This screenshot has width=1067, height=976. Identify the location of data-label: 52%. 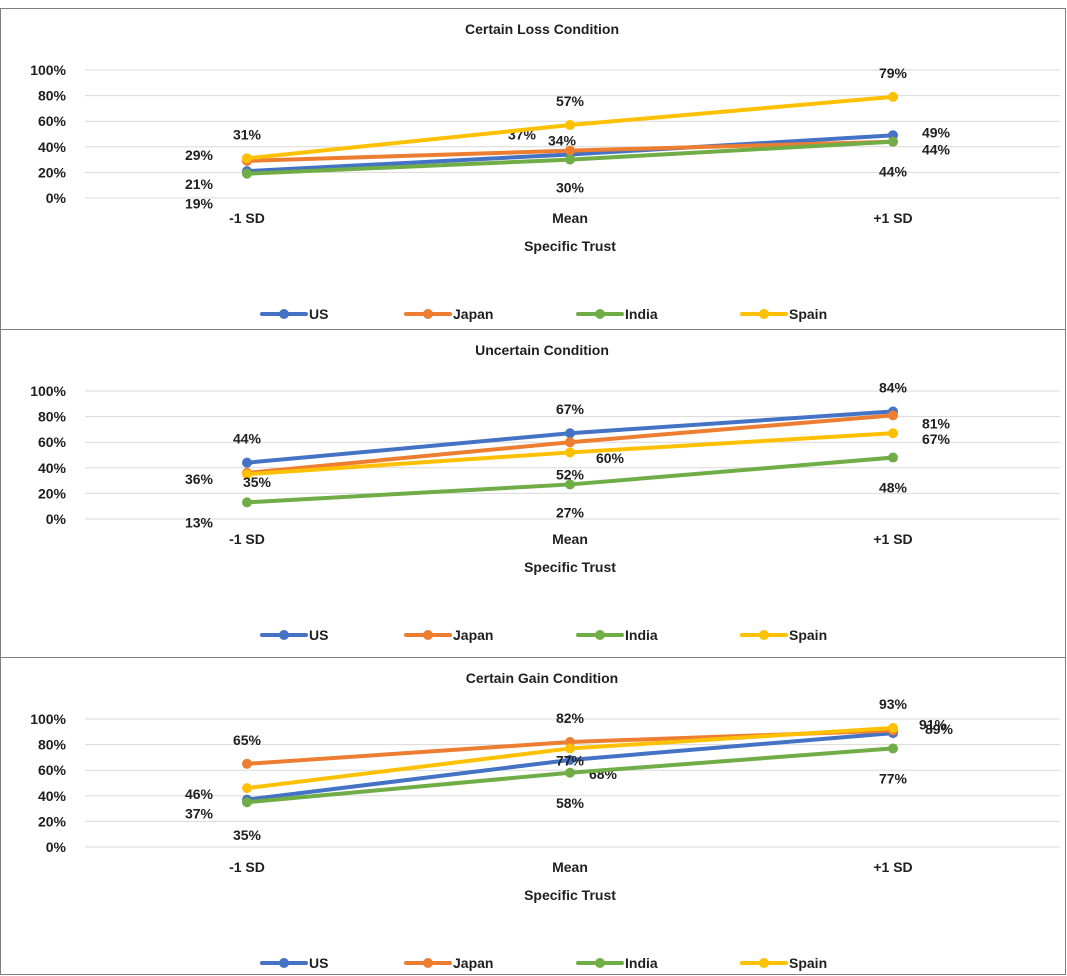
(570, 474).